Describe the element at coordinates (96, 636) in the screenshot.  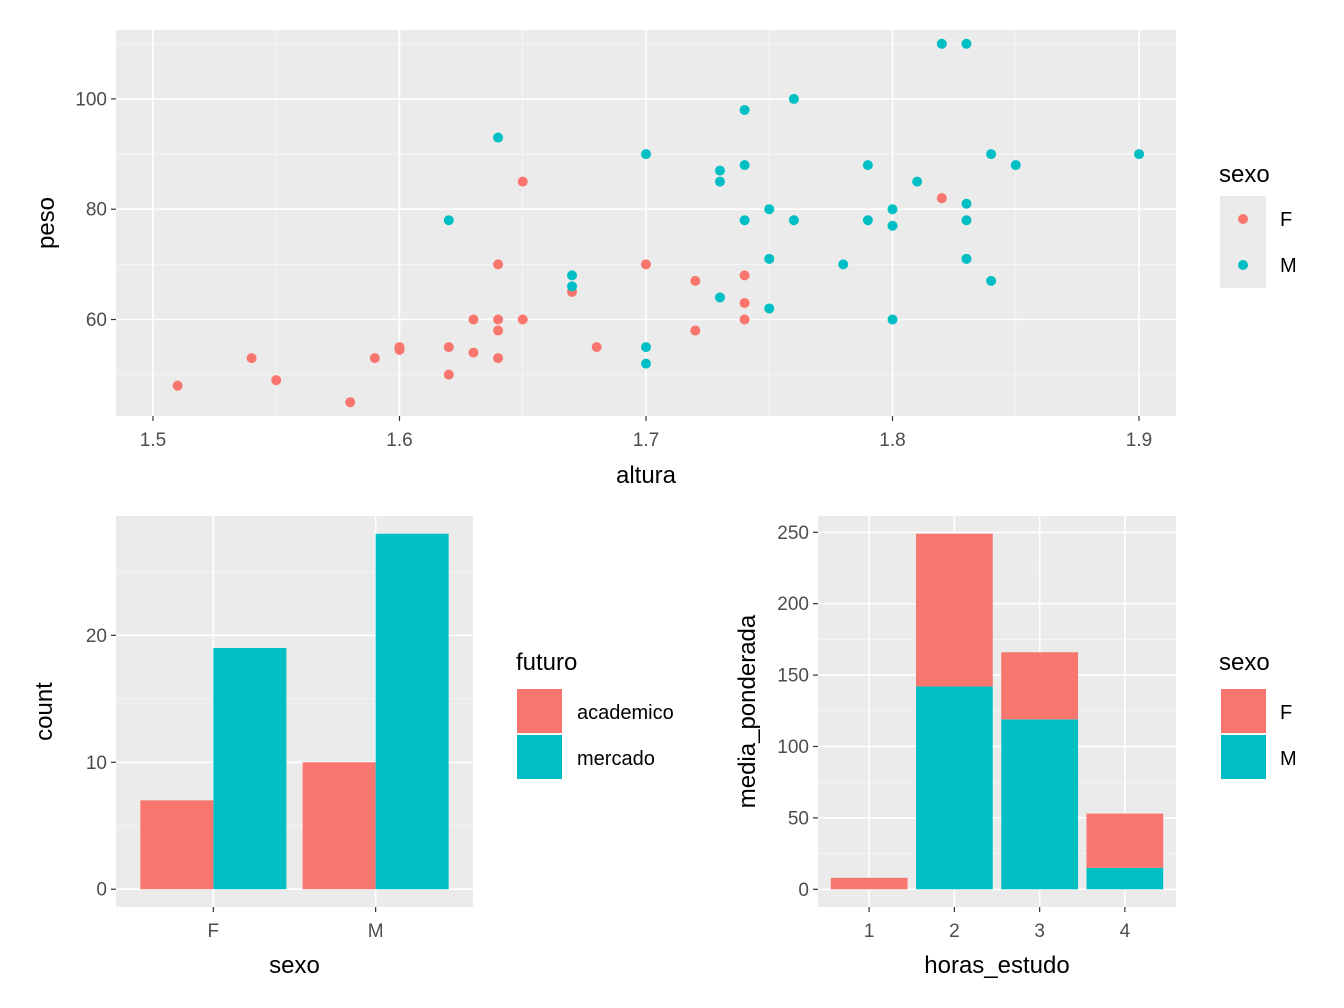
I see `y-tick-label: 20` at that location.